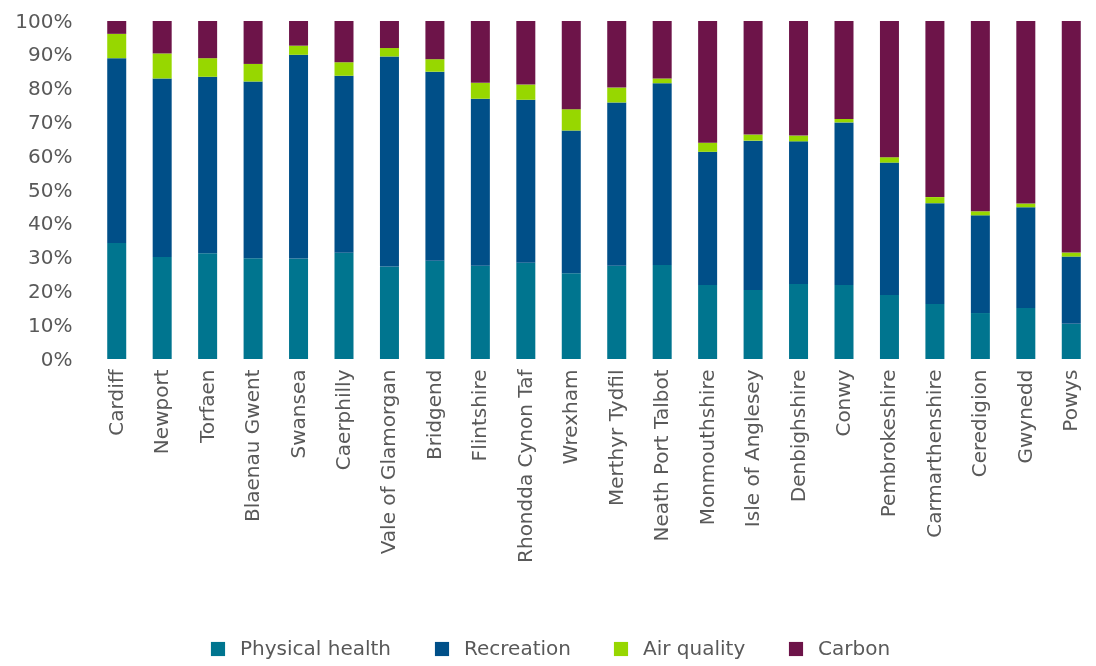 This screenshot has width=1096, height=666. Describe the element at coordinates (1024, 416) in the screenshot. I see `x-tick-label: Gwynedd` at that location.